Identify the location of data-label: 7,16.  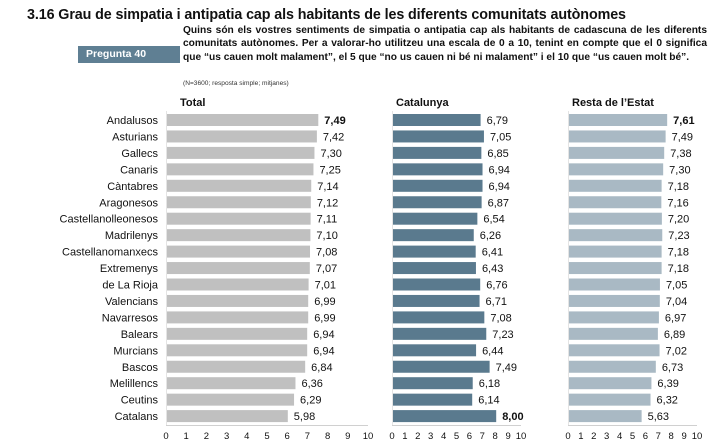
(677, 203).